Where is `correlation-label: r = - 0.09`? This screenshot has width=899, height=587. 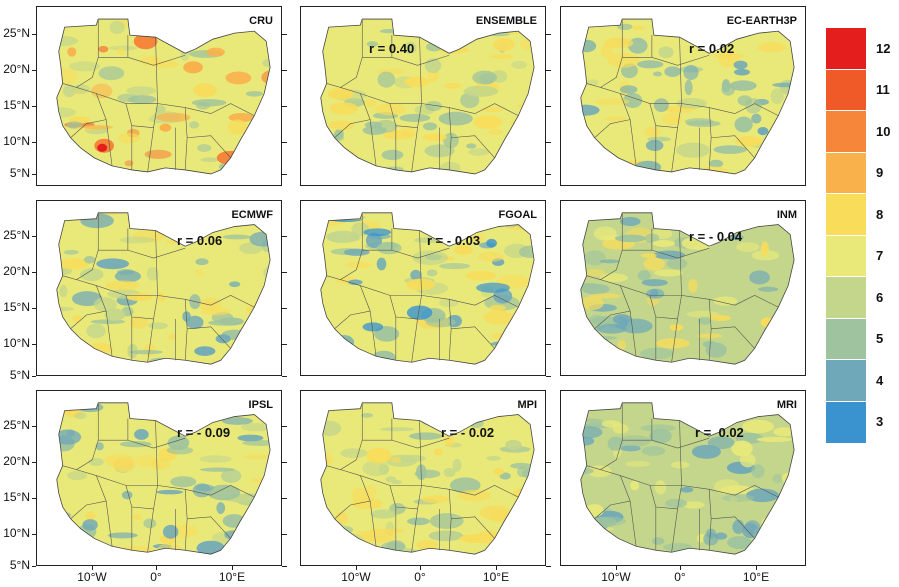 correlation-label: r = - 0.09 is located at coordinates (204, 432).